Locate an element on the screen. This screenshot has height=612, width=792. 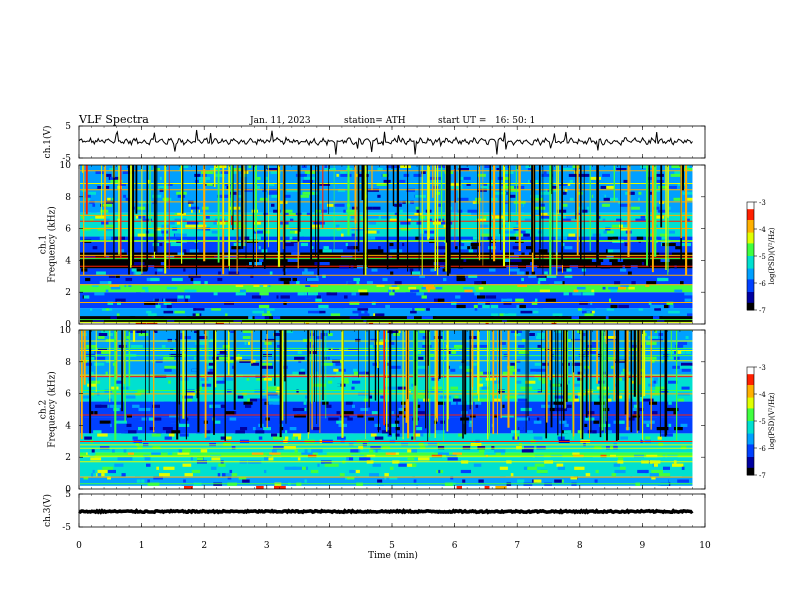
figure-title: VLF Spectra is located at coordinates (113, 119).